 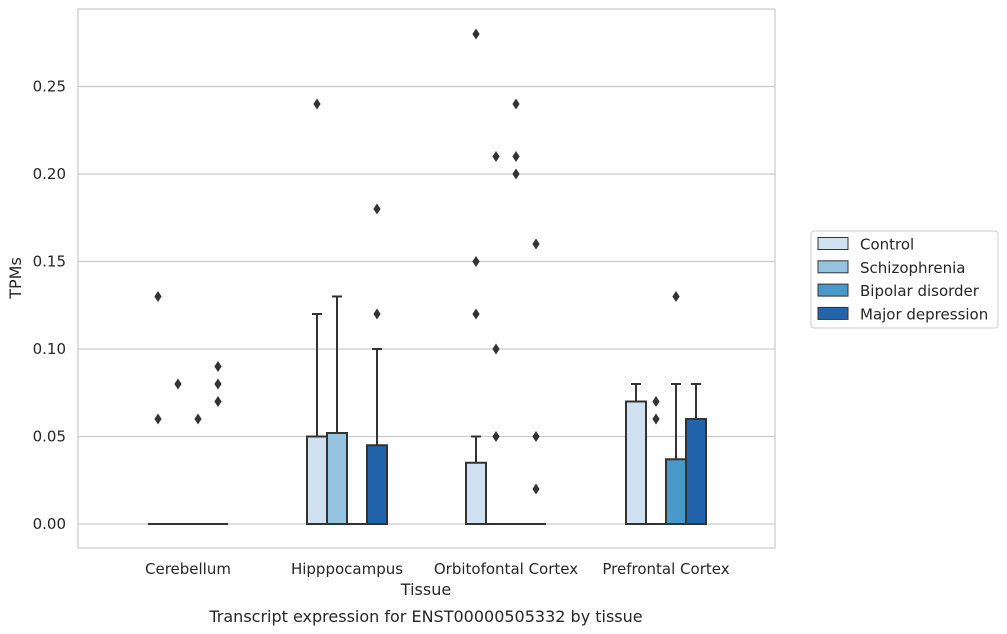 What do you see at coordinates (920, 291) in the screenshot?
I see `legend-label: Bipolar disorder` at bounding box center [920, 291].